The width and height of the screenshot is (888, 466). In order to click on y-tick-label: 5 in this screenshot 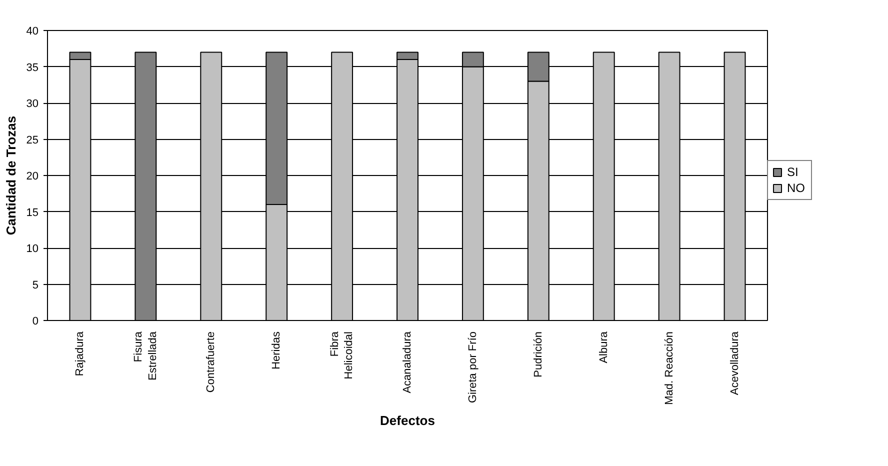, I will do `click(35, 285)`.